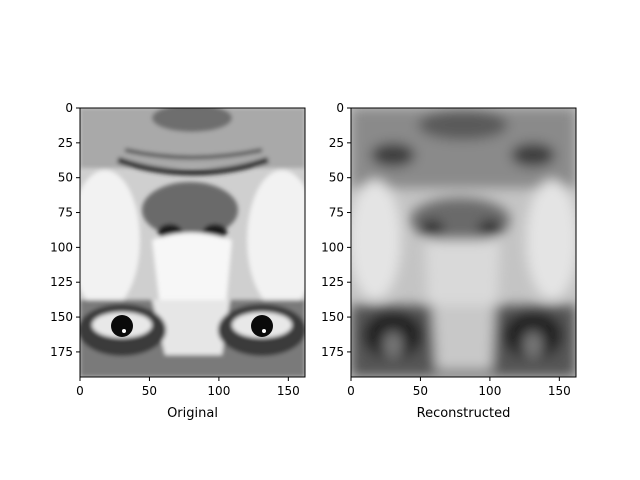 The width and height of the screenshot is (640, 480). What do you see at coordinates (340, 108) in the screenshot?
I see `reconstructed-y-tick-label: 0` at bounding box center [340, 108].